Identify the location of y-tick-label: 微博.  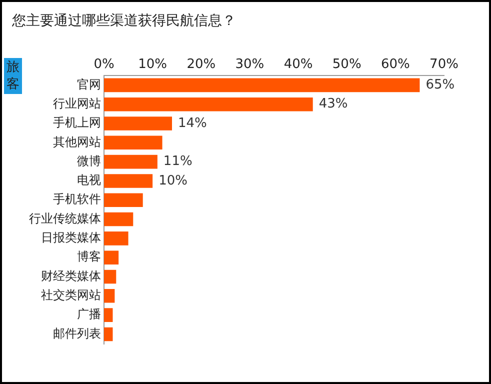
(89, 161).